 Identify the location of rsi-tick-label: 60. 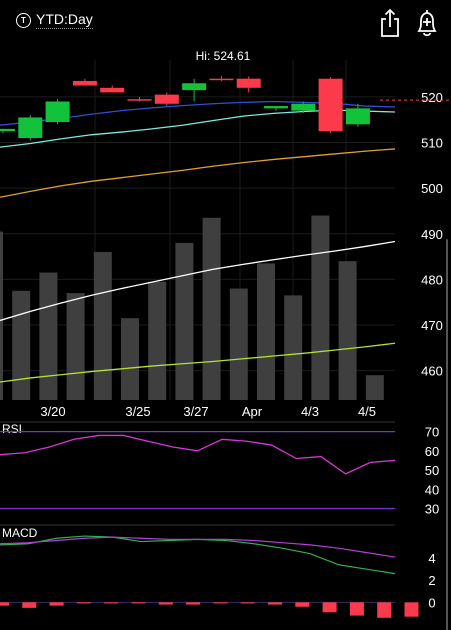
(432, 451).